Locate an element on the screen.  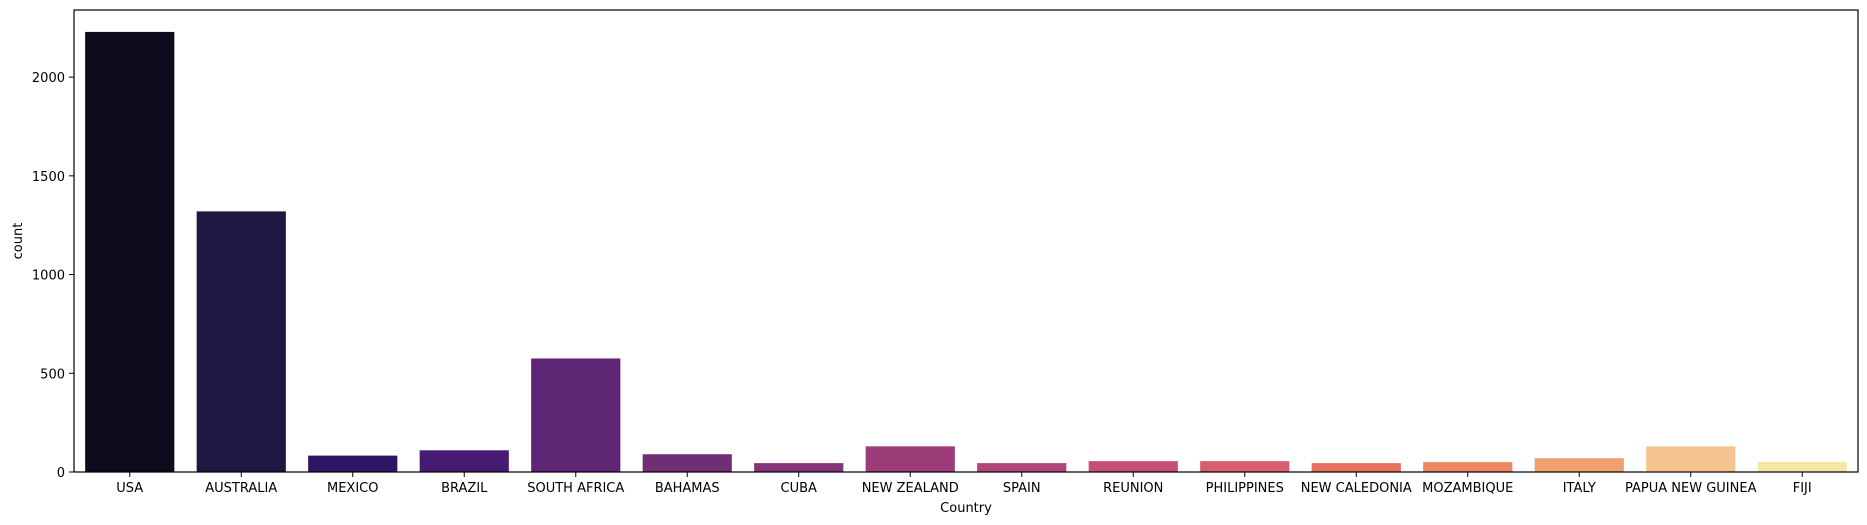
bar-bahamas is located at coordinates (687, 463).